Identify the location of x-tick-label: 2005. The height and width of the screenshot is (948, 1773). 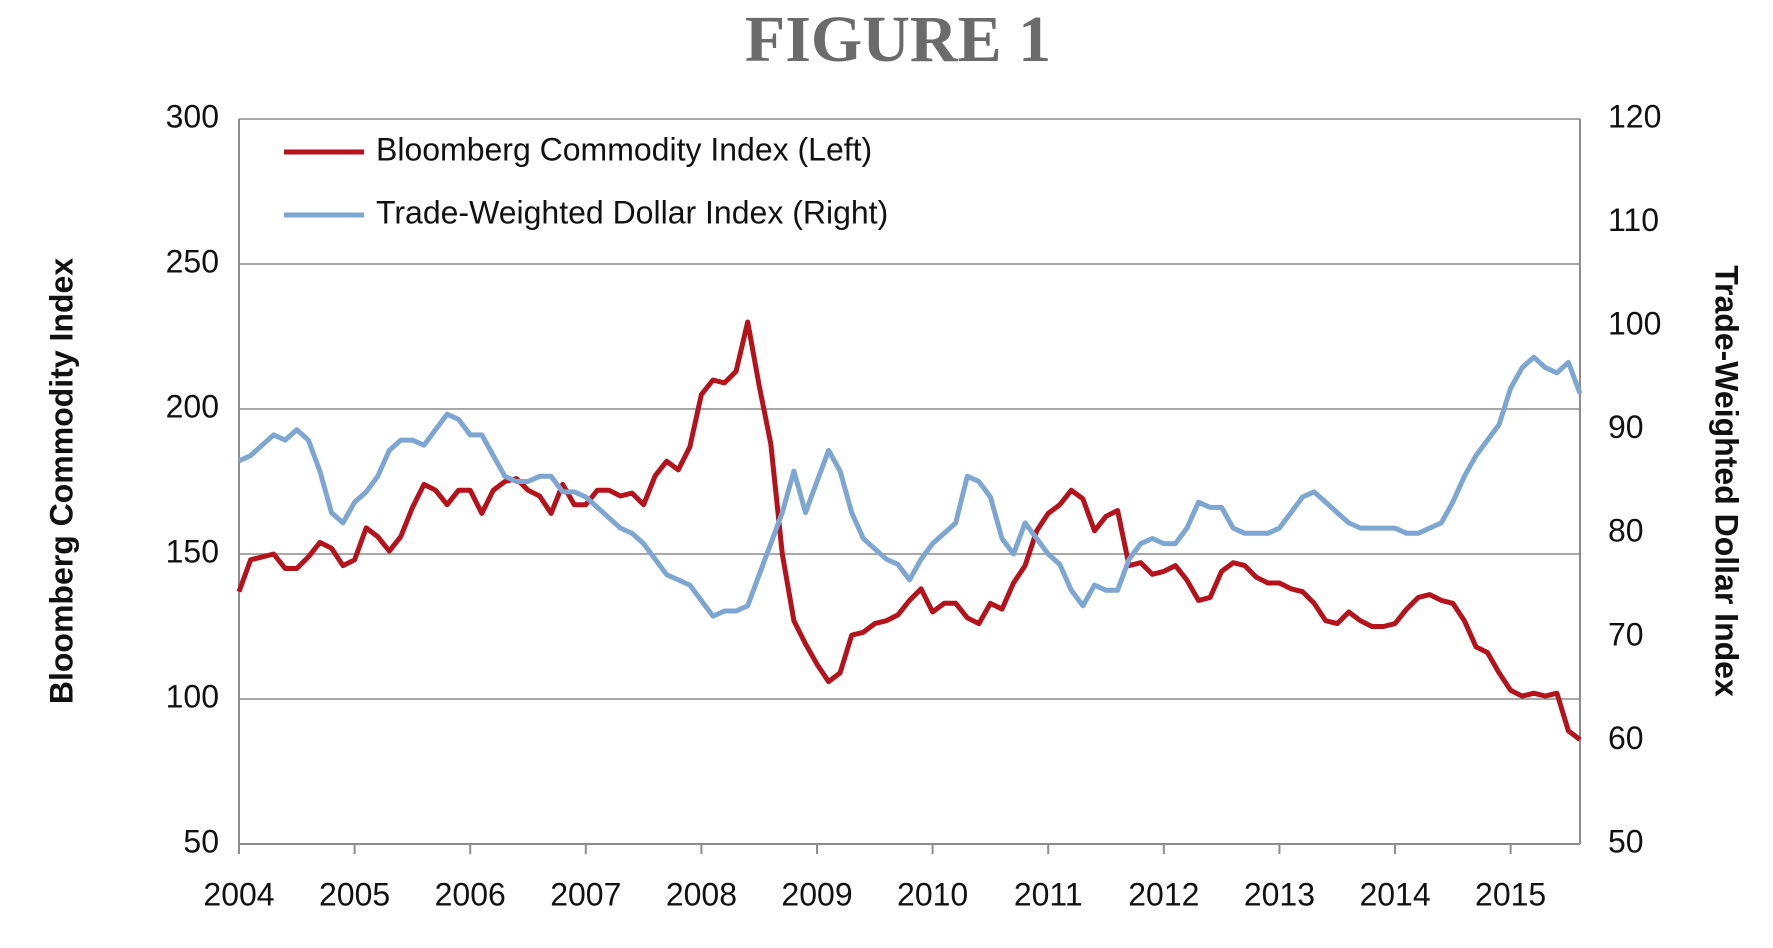
(354, 894).